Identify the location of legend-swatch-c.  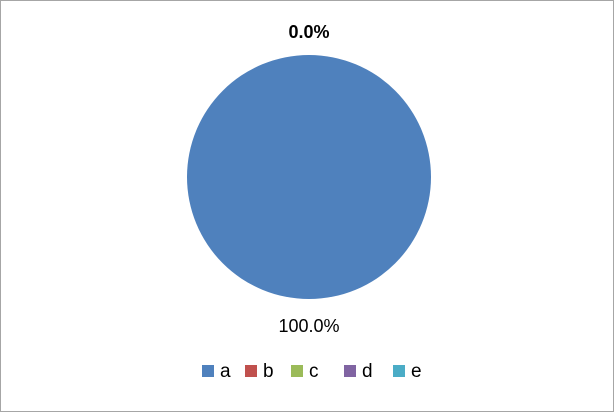
(297, 371).